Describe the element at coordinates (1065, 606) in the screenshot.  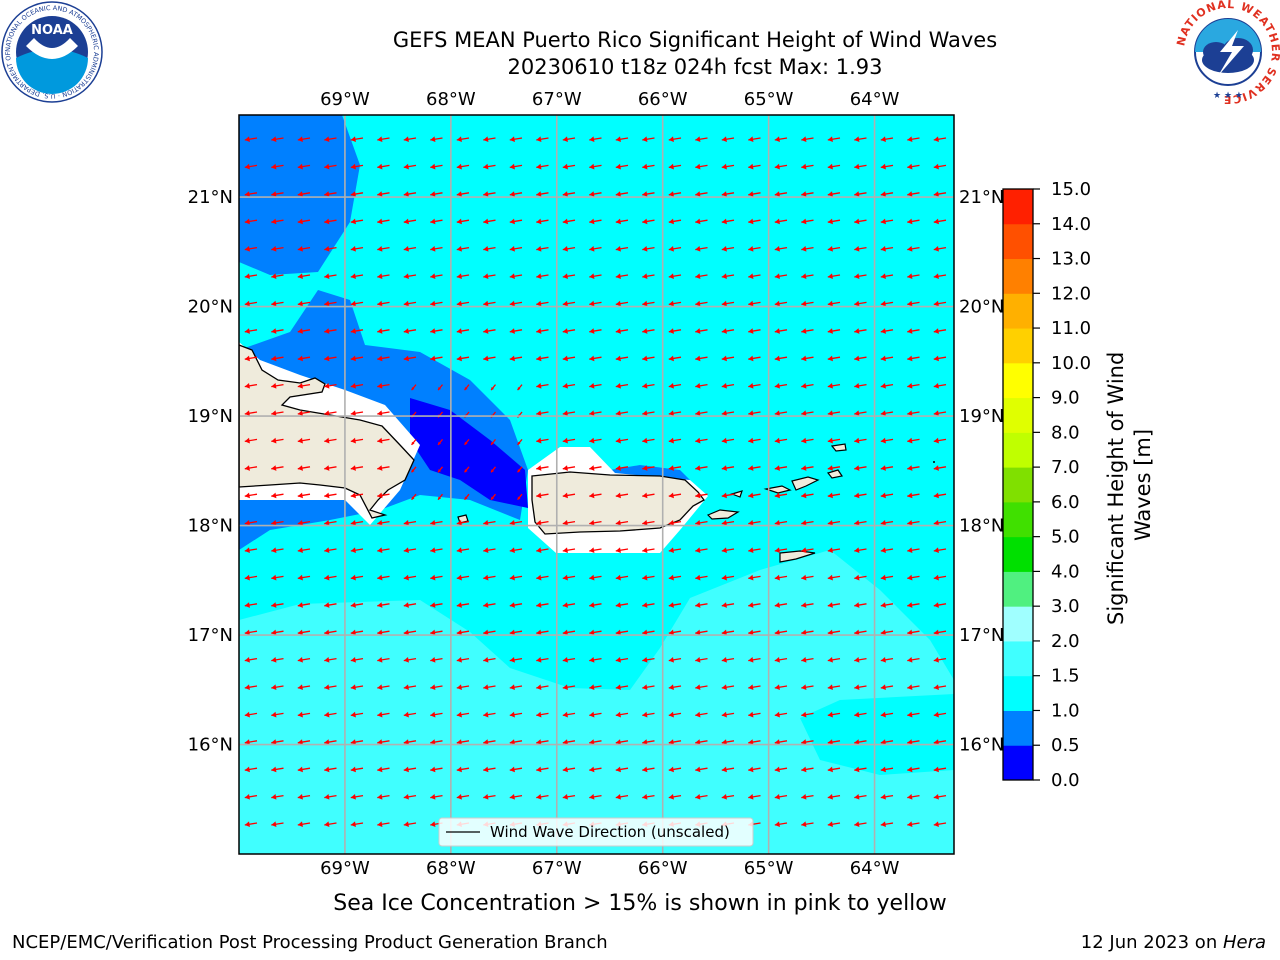
I see `colorbar-tick-label: 3.0` at that location.